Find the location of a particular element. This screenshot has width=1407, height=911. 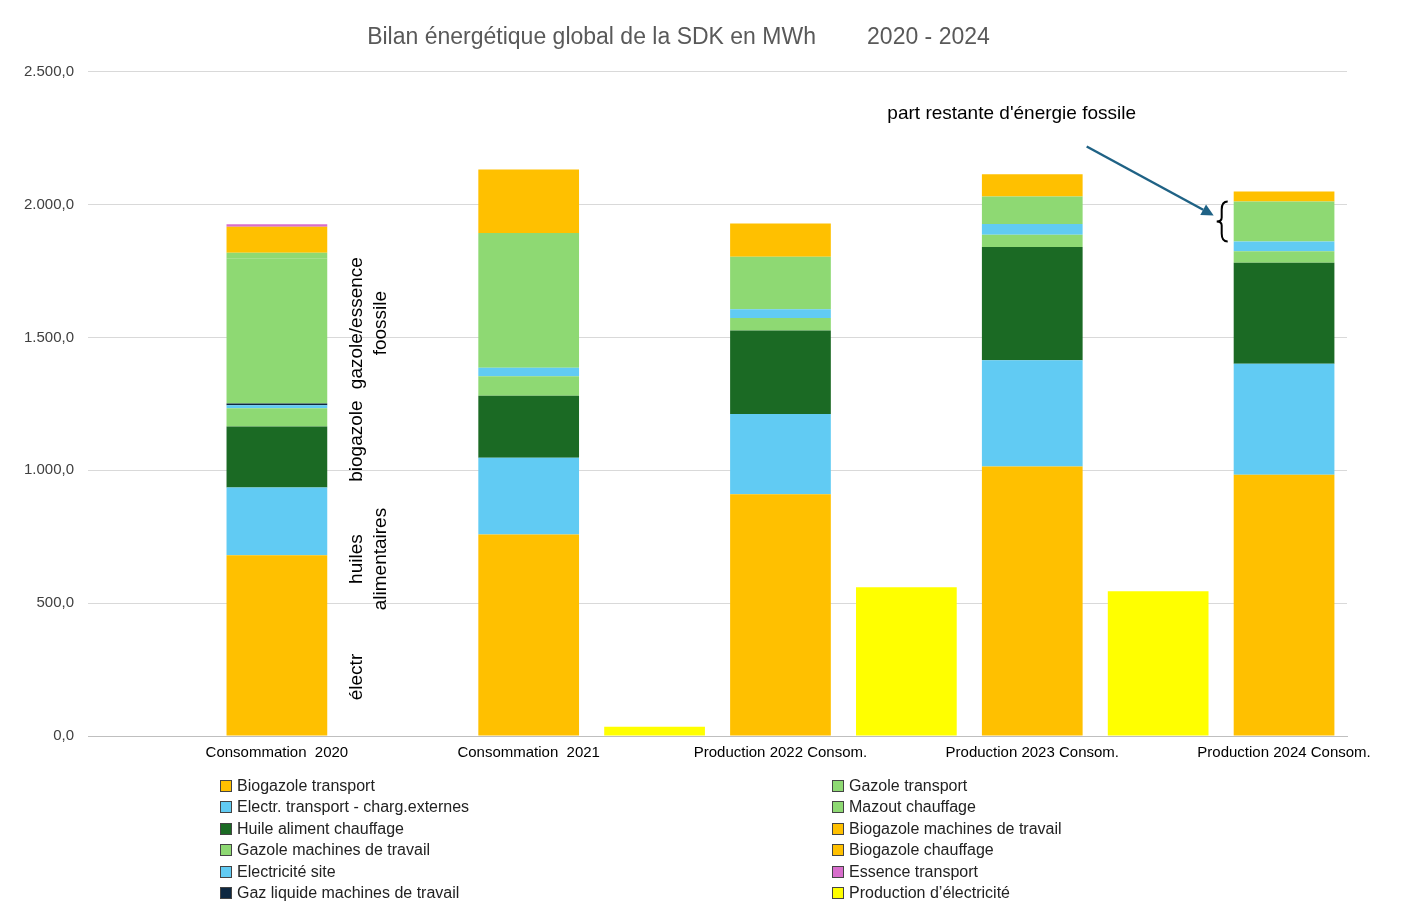

legend-label: Biogazole transport is located at coordinates (306, 785).